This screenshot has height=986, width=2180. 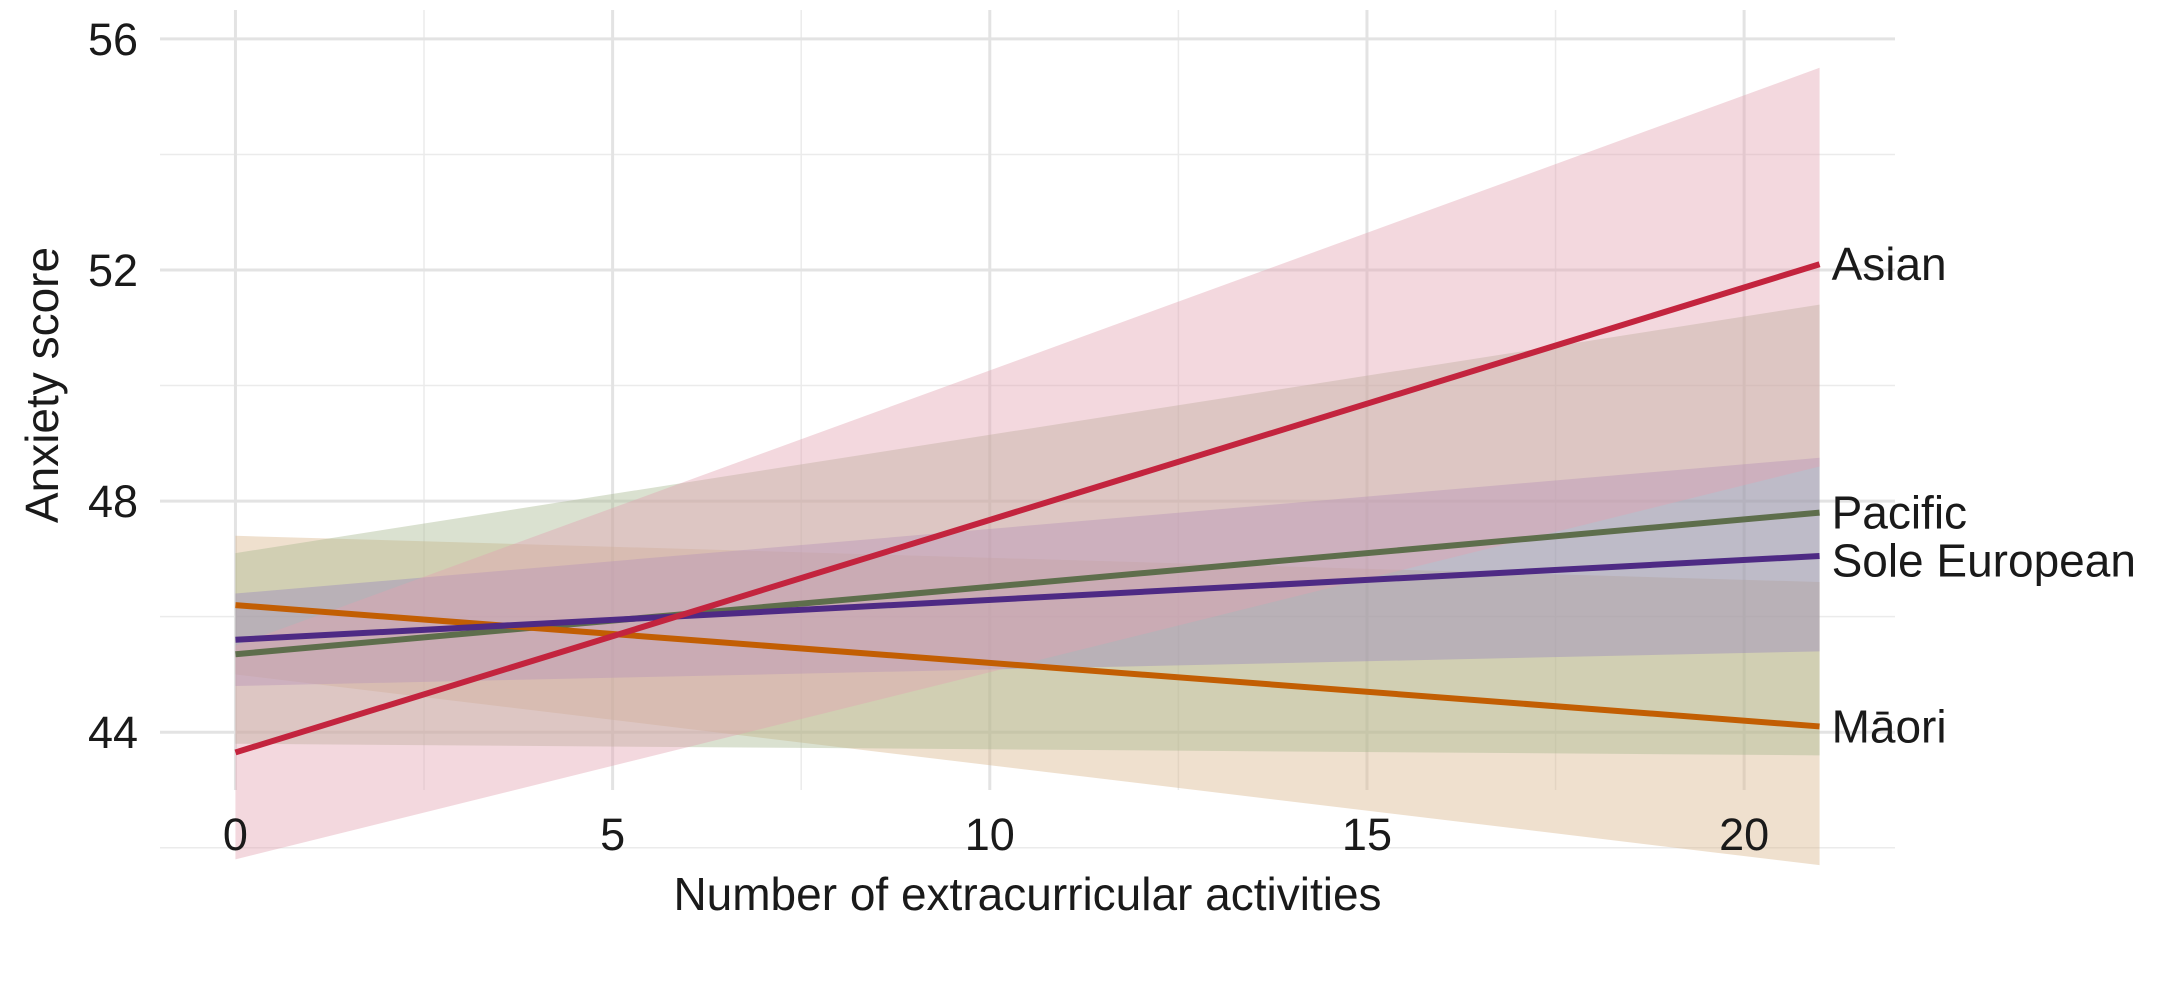 I want to click on y-tick-label: 44, so click(x=113, y=732).